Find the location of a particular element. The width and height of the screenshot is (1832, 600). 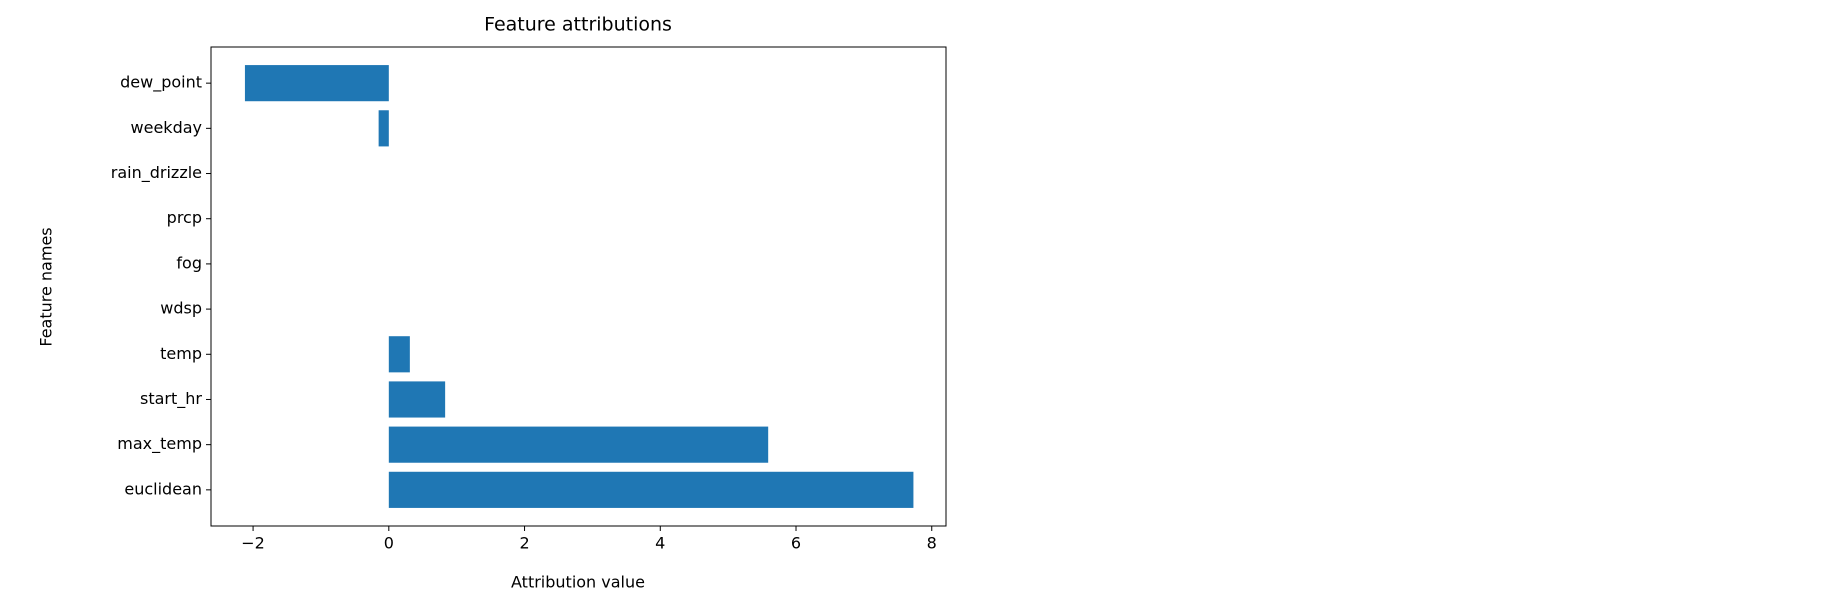

y-tick-label: start_hr is located at coordinates (171, 399).